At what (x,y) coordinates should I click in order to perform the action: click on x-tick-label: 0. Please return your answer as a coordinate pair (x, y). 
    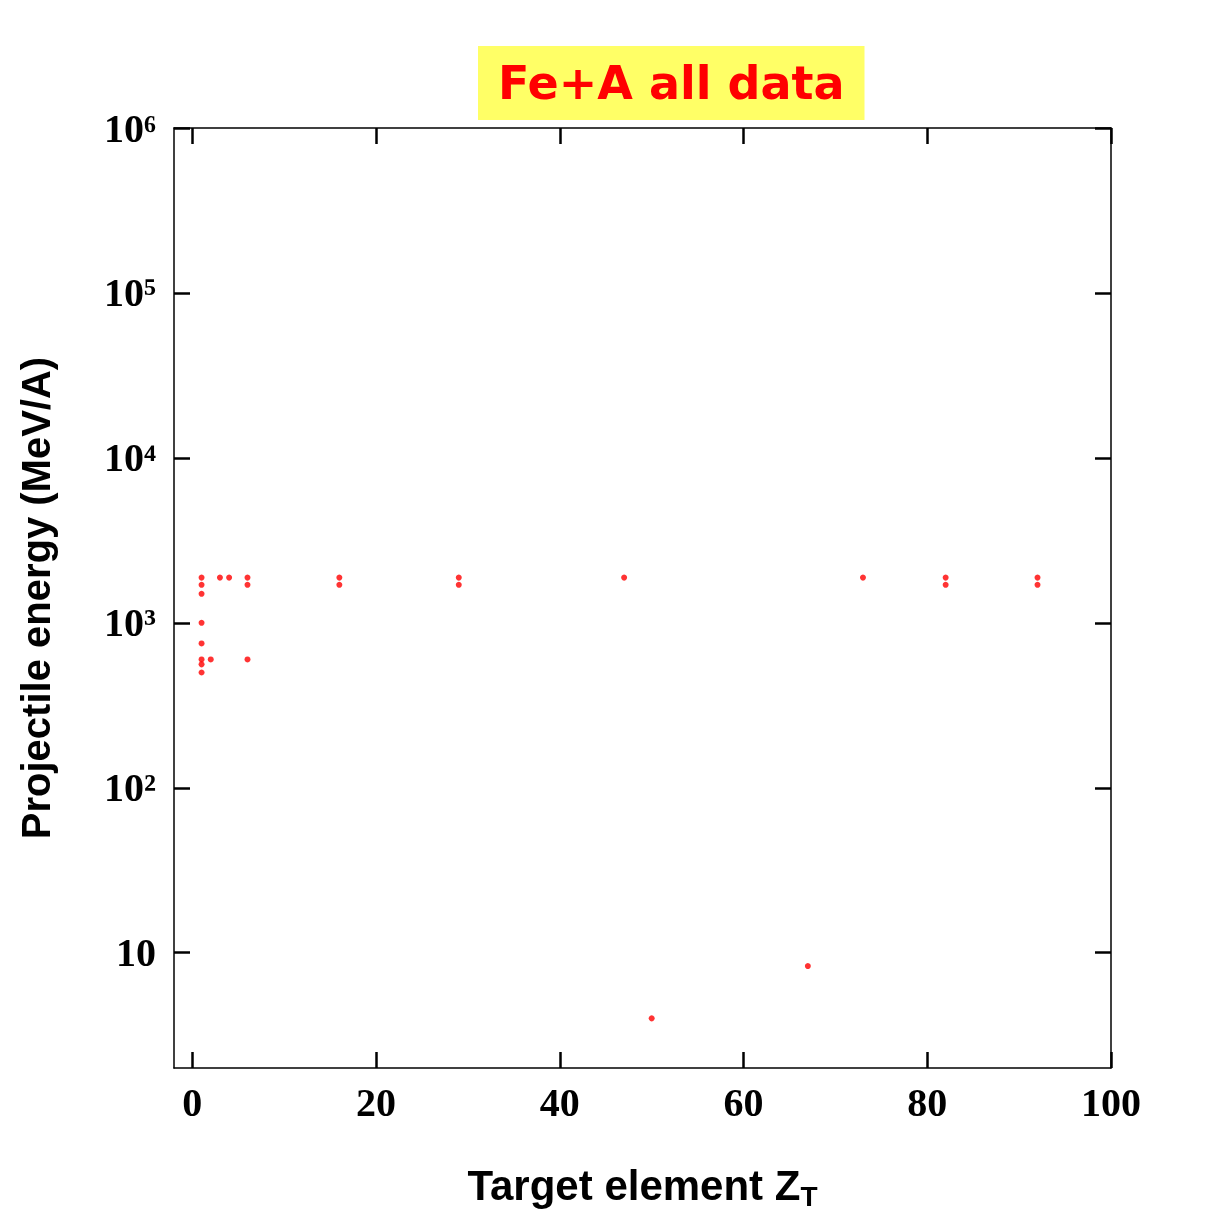
    Looking at the image, I should click on (192, 1102).